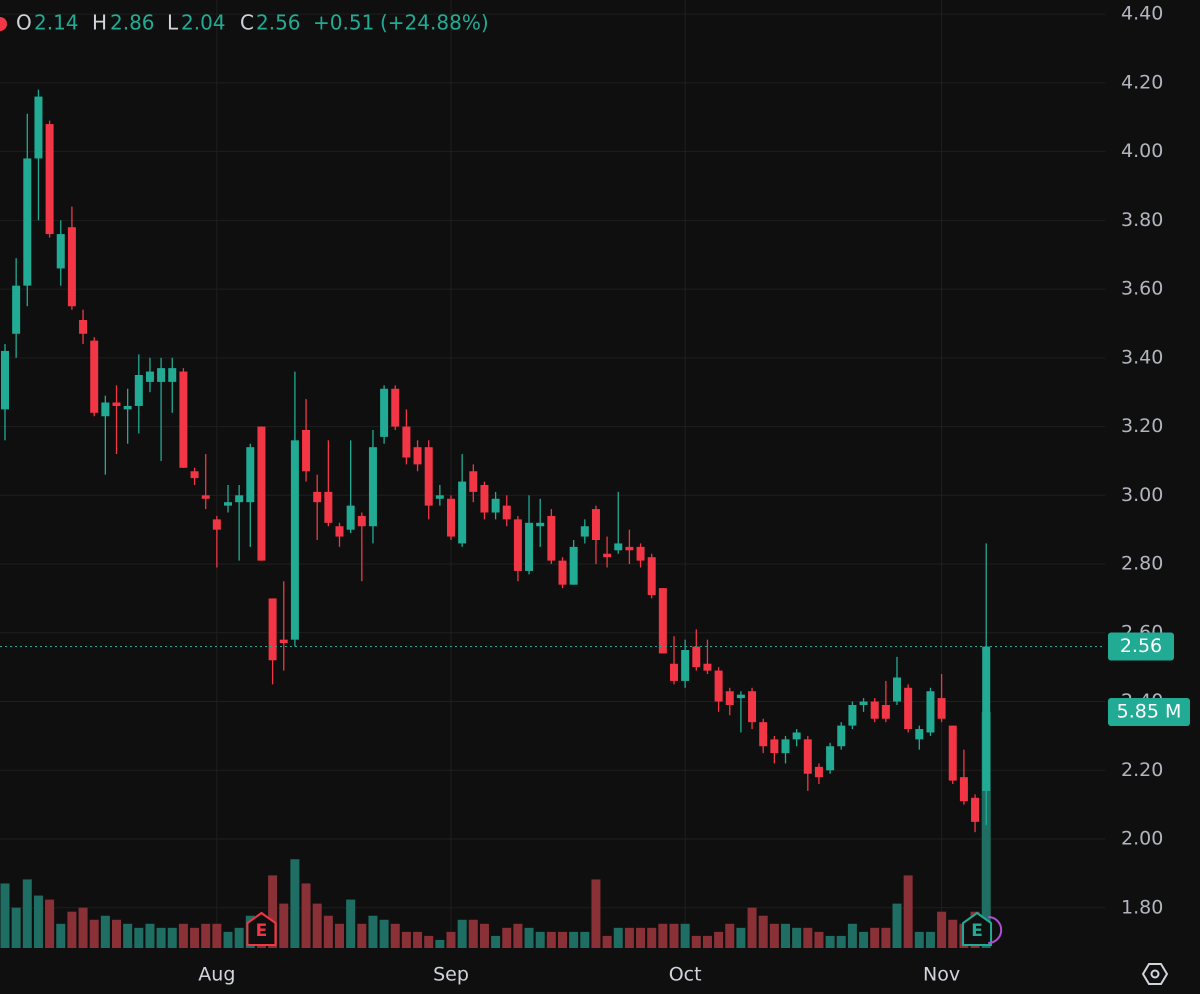  What do you see at coordinates (203, 23) in the screenshot?
I see `ohlc-value: 2.04` at bounding box center [203, 23].